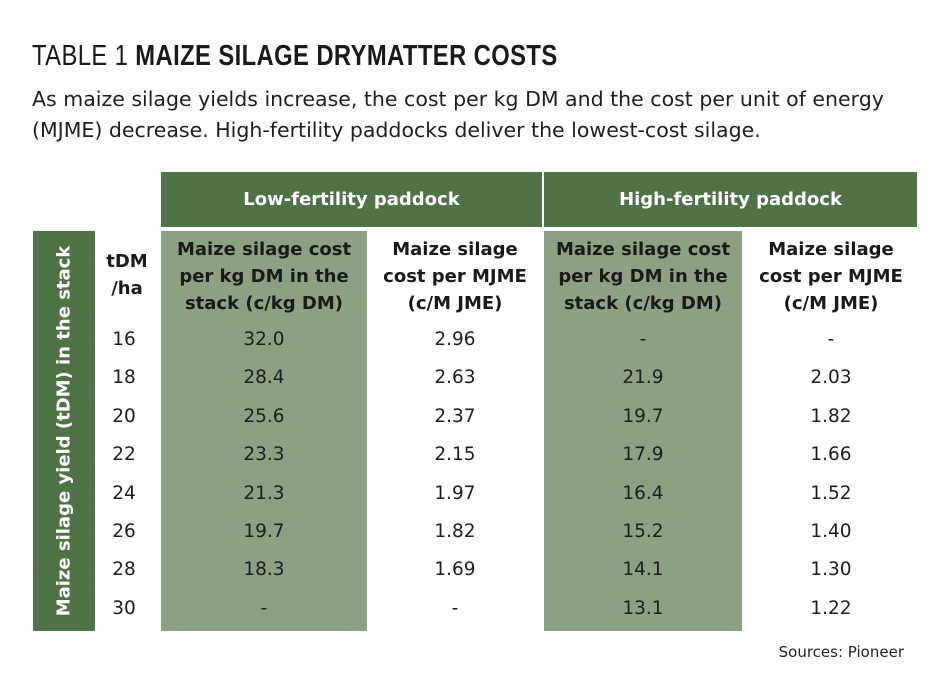  Describe the element at coordinates (831, 416) in the screenshot. I see `cell-high-mjme: 1.82` at that location.